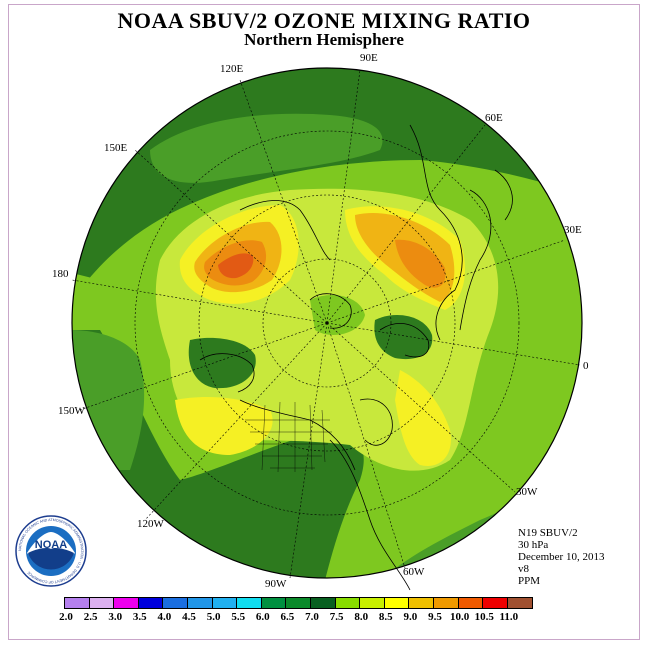  I want to click on lon-label-60e: 60E, so click(494, 118).